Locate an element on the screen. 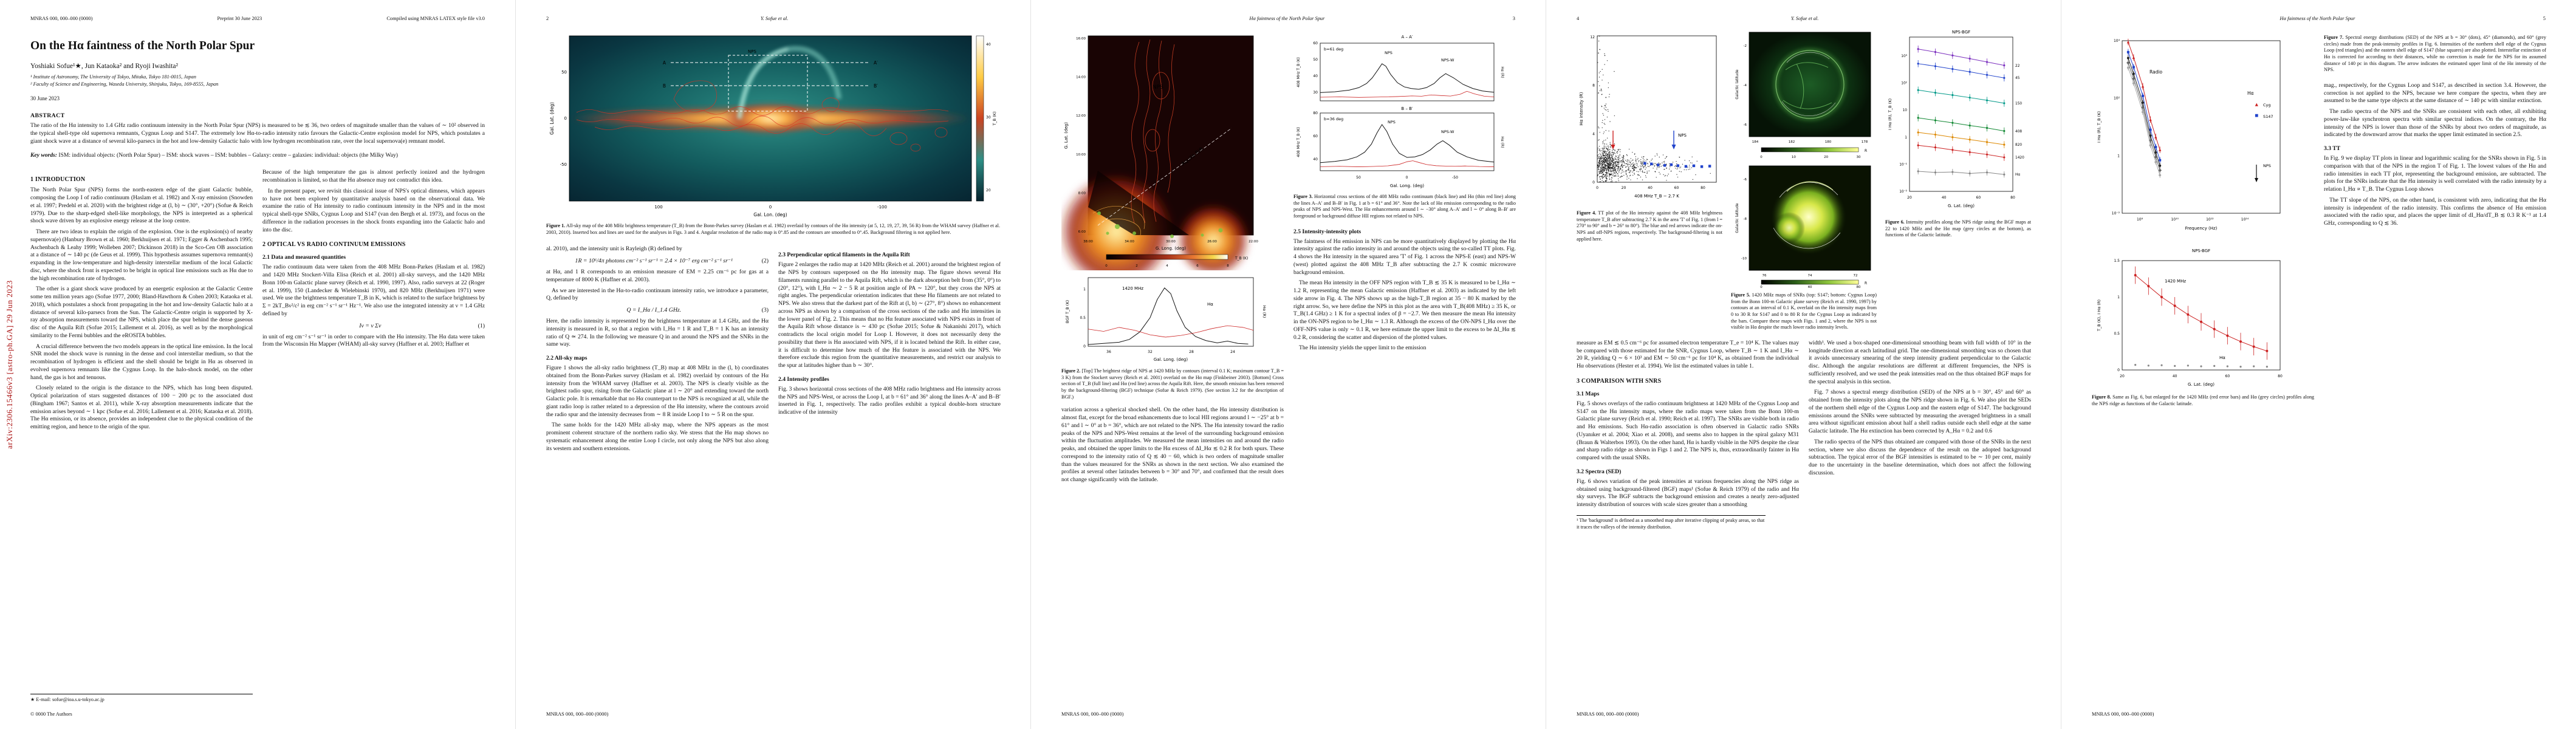 The image size is (2576, 729). y-ticks: 12 8 4 0 is located at coordinates (1592, 110).